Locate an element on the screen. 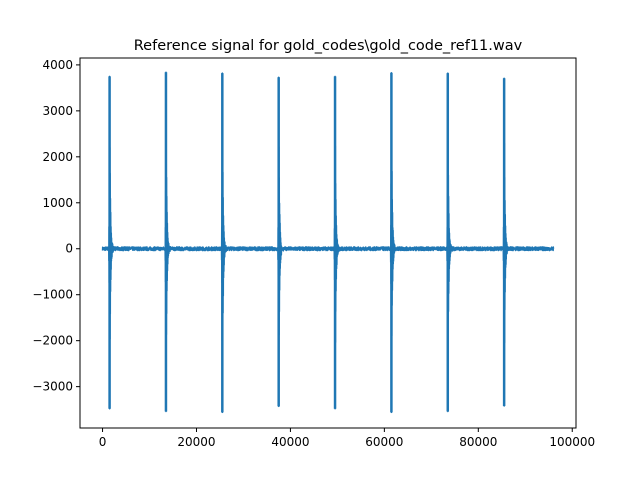 The width and height of the screenshot is (640, 480). y-tick-label: 1000 is located at coordinates (57, 203).